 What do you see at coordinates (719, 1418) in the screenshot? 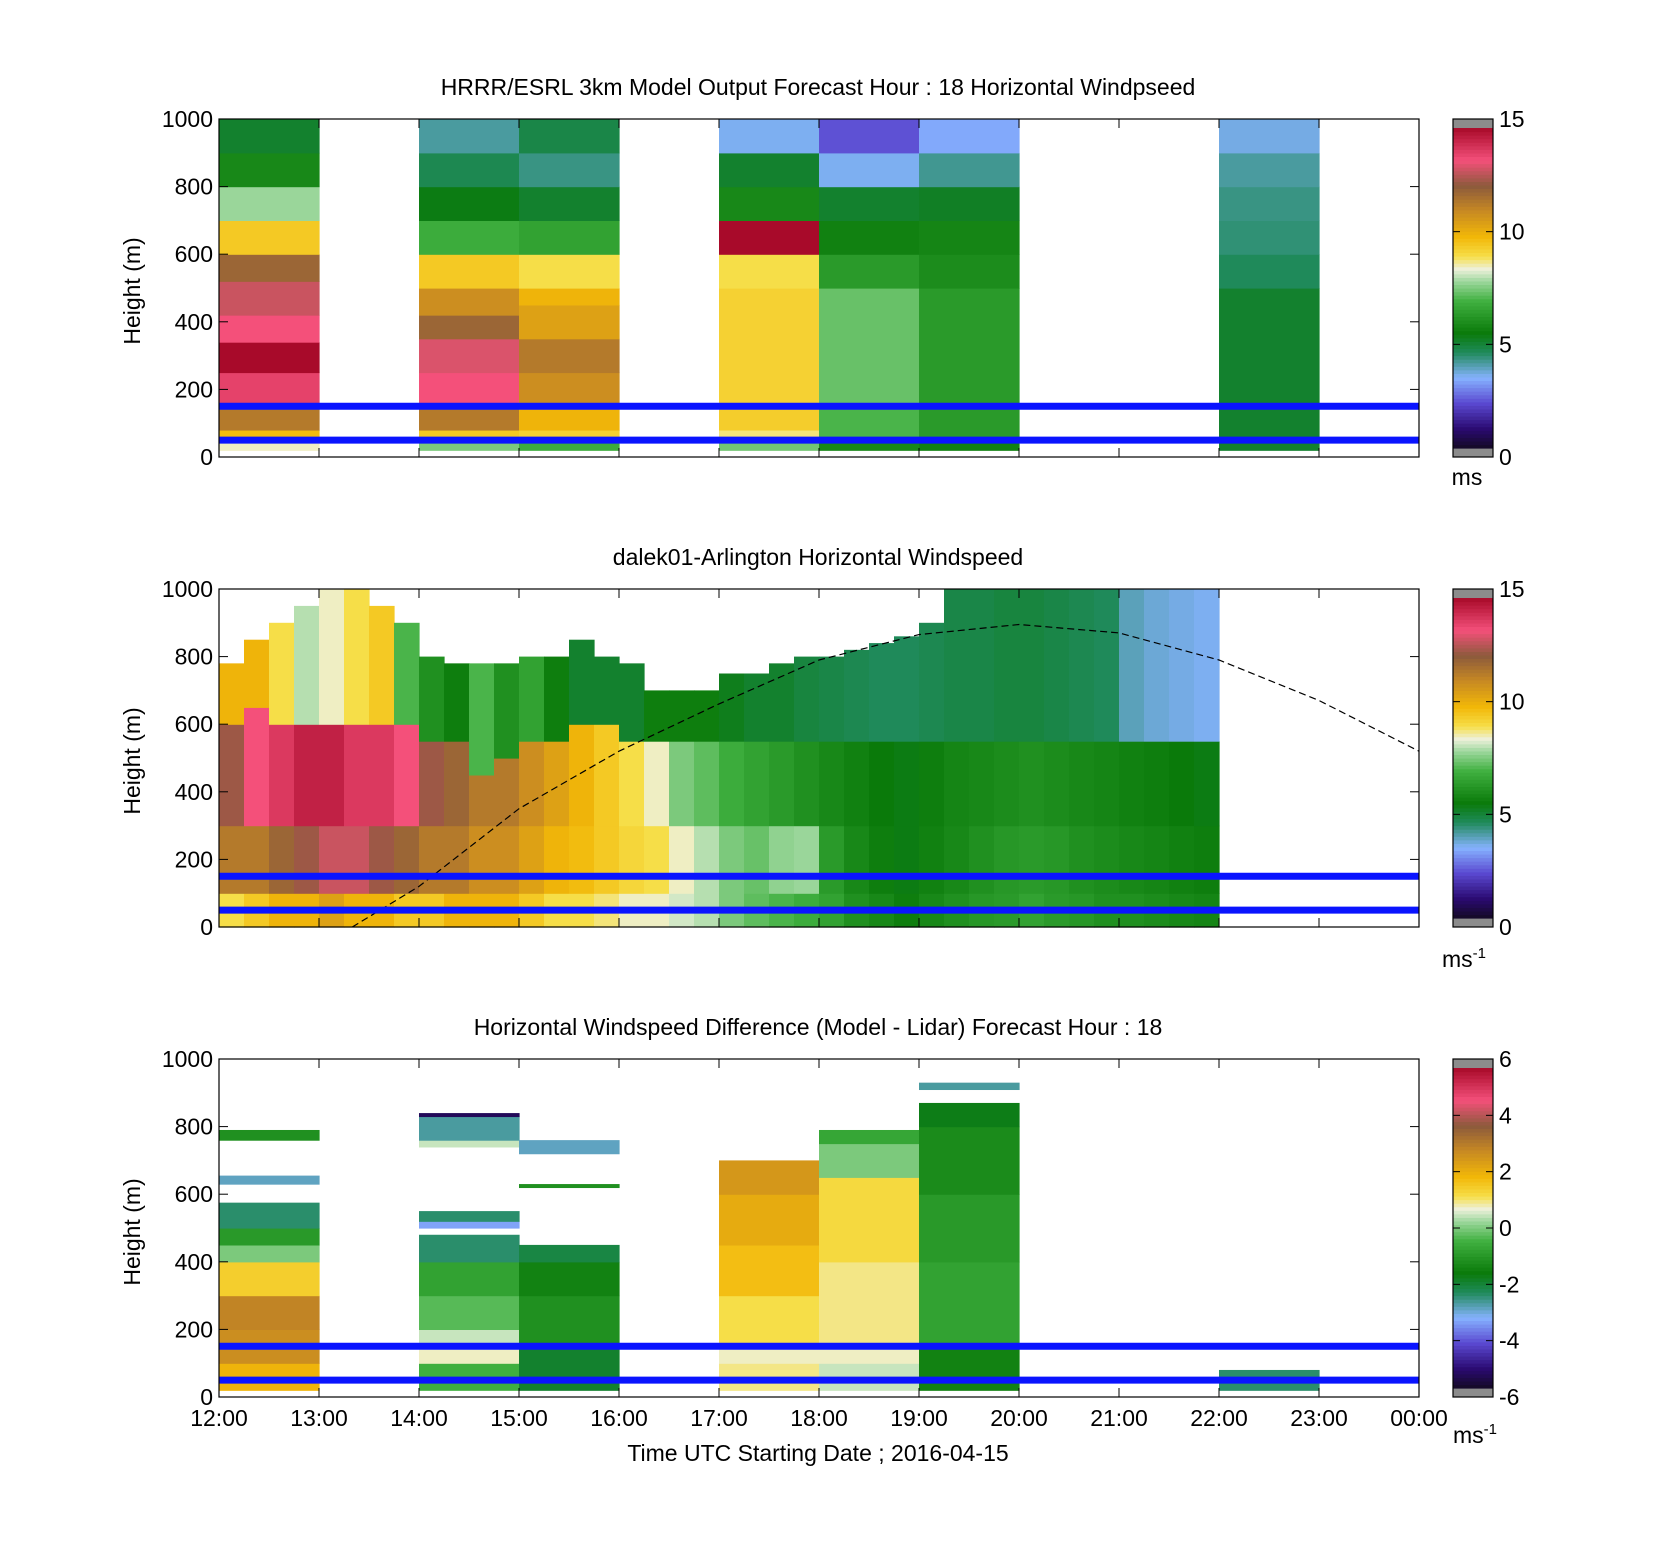
I see `x-tick-label: 17:00` at bounding box center [719, 1418].